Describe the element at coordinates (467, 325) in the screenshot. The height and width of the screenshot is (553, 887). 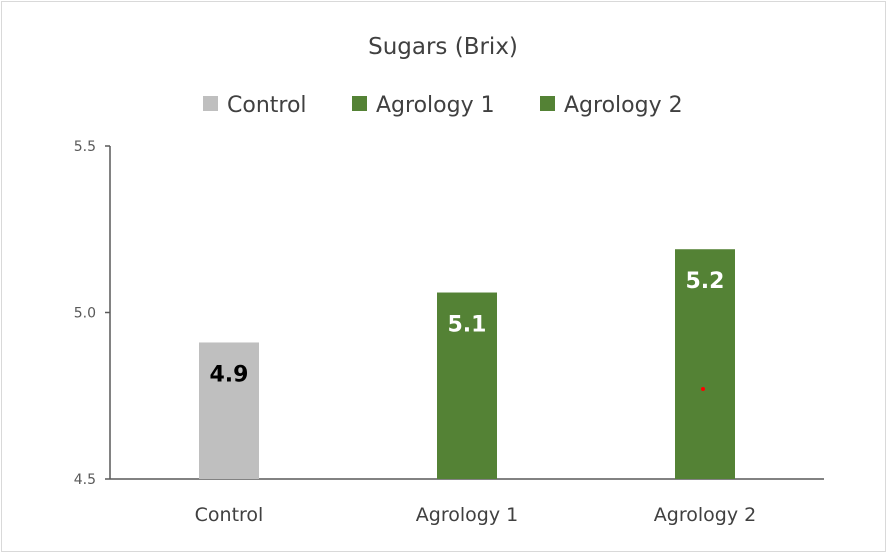
I see `data-label: 5.1` at that location.